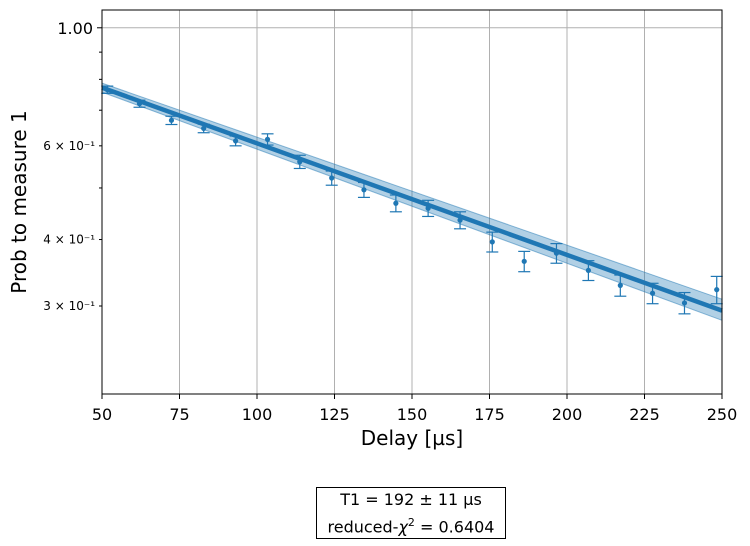 This screenshot has height=546, width=750. I want to click on chi-superscript: 2, so click(411, 522).